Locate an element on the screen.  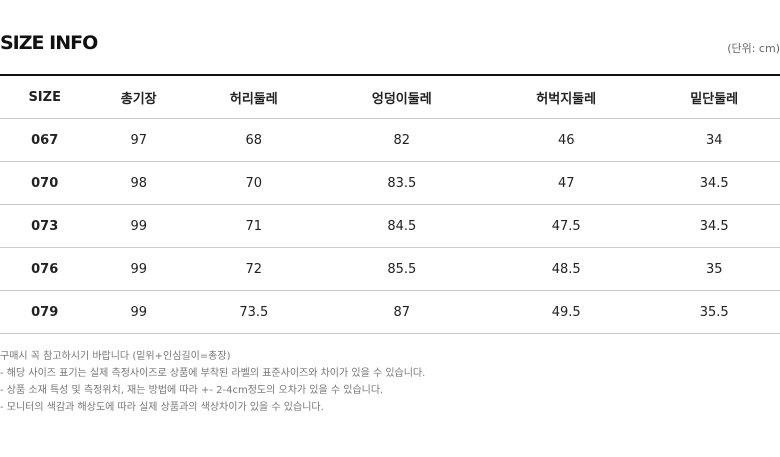
note-line: 구매시 꼭 참고하시기 바랍니다 (밑위+인심길이=총장) is located at coordinates (115, 356).